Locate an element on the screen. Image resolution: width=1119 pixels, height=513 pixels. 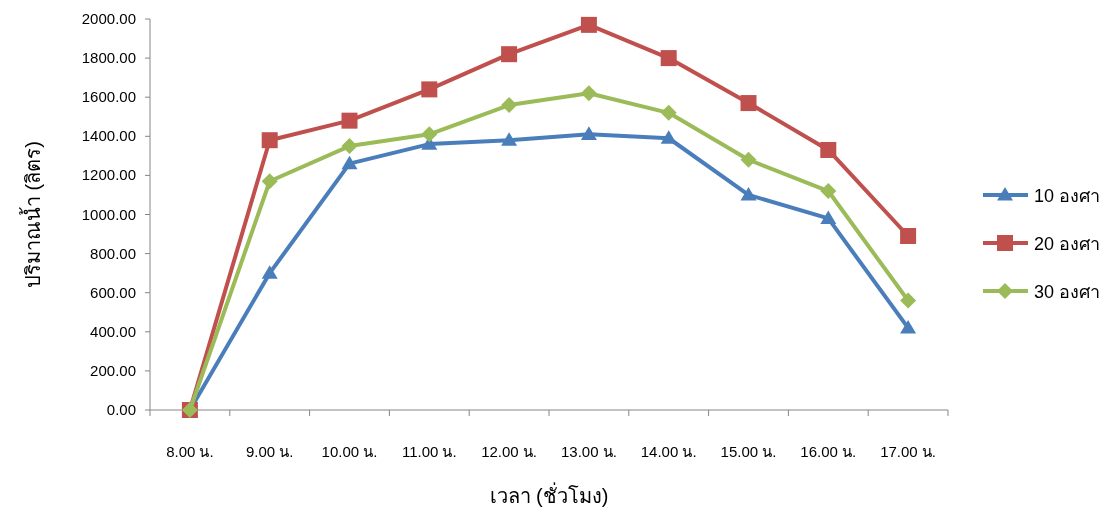
legend-label: 30 องศา is located at coordinates (1067, 292).